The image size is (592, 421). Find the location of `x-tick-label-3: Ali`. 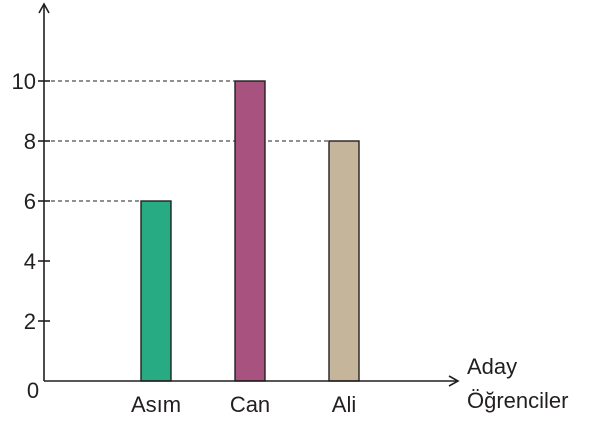

x-tick-label-3: Ali is located at coordinates (344, 404).